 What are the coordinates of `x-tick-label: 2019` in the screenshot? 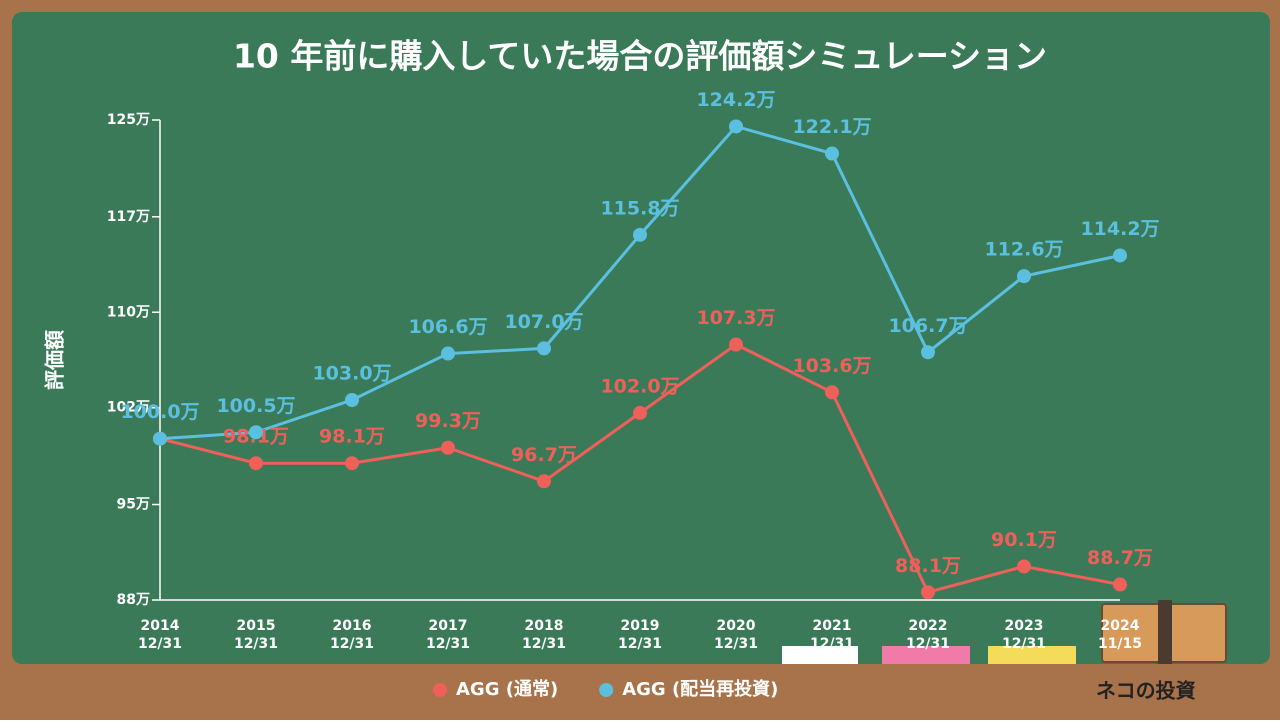 It's located at (640, 626).